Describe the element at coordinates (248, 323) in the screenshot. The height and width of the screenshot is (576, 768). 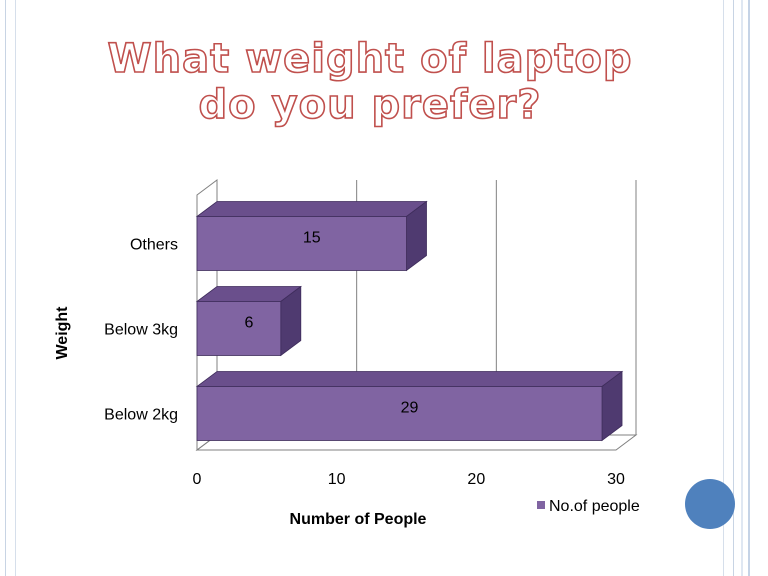
I see `data-label: 6` at that location.